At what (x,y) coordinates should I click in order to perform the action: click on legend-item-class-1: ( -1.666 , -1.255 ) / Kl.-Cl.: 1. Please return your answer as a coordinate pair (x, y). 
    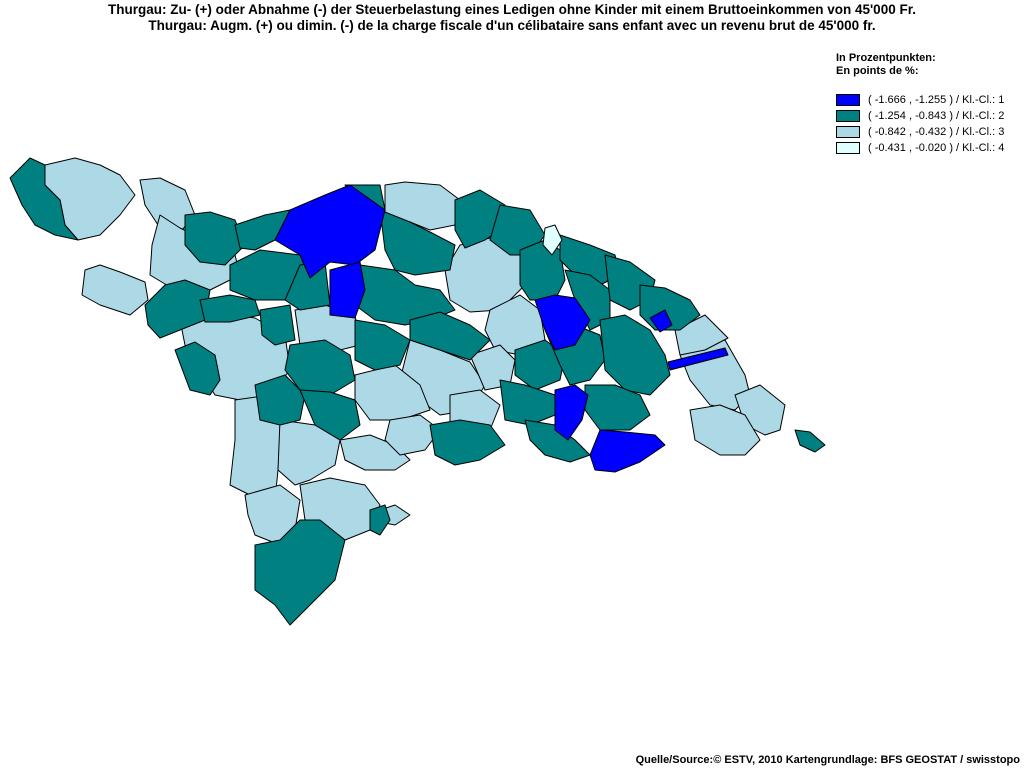
    Looking at the image, I should click on (920, 100).